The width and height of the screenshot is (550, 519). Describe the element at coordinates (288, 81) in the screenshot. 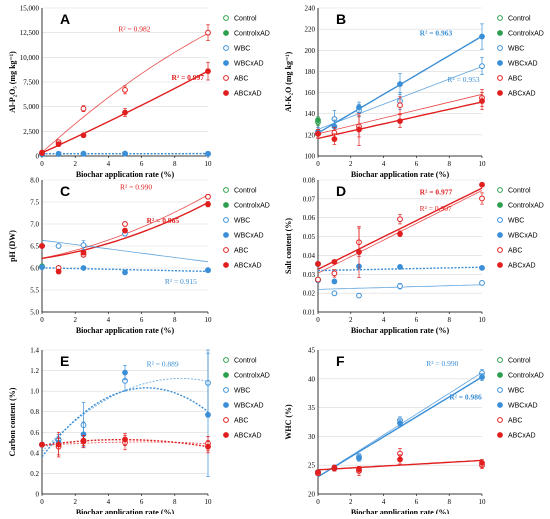

I see `y-axis-label: Al-K₂O (mg kg⁻¹)` at that location.